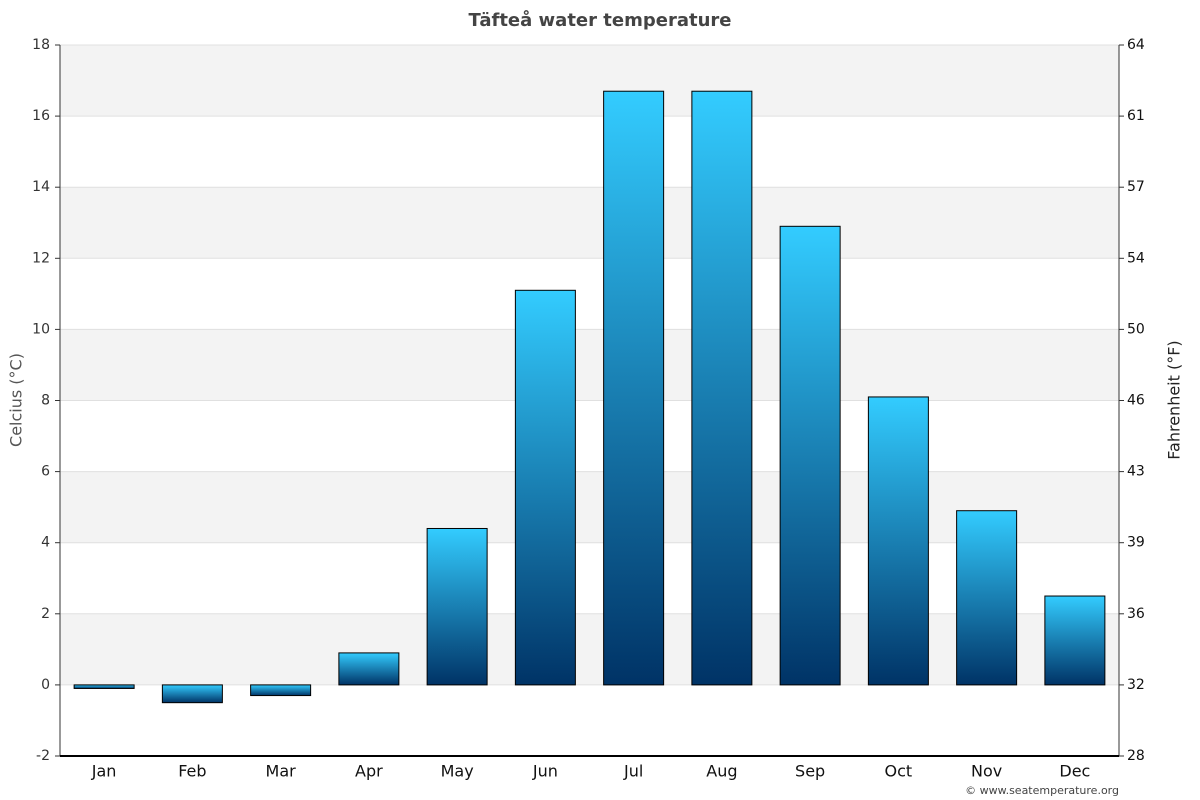  Describe the element at coordinates (986, 771) in the screenshot. I see `x-tick-label: Nov` at that location.